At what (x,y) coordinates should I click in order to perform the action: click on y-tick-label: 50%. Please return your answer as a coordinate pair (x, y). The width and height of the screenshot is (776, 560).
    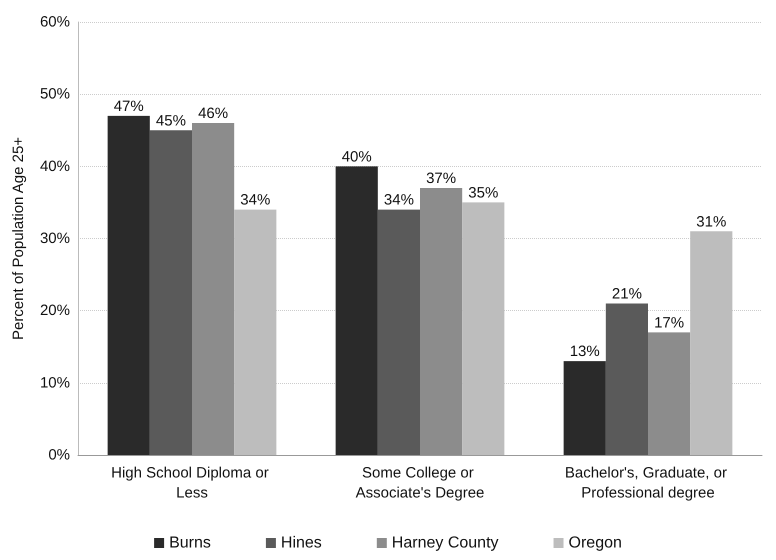
    Looking at the image, I should click on (55, 94).